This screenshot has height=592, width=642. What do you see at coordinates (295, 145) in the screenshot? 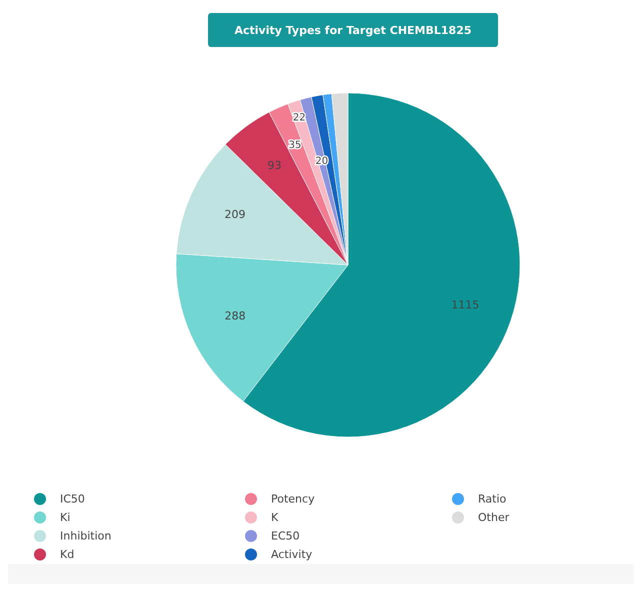
I see `data-label: 35` at bounding box center [295, 145].